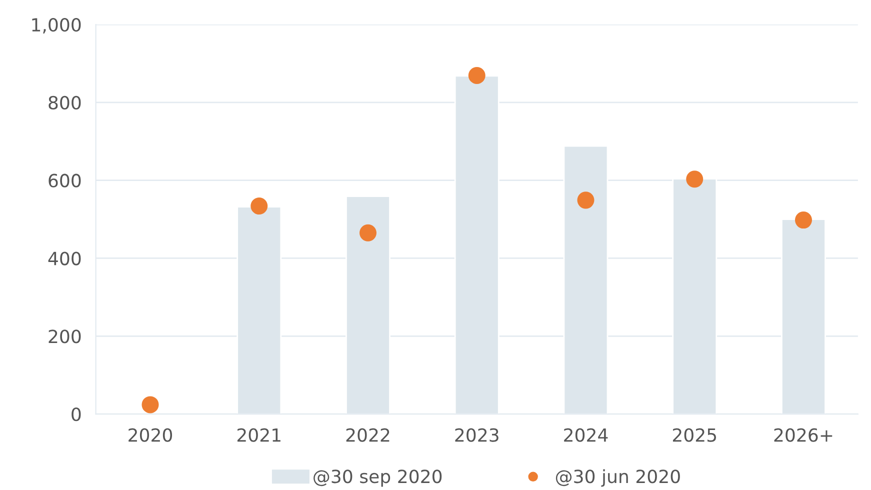  I want to click on x-tick-label: 2020, so click(150, 435).